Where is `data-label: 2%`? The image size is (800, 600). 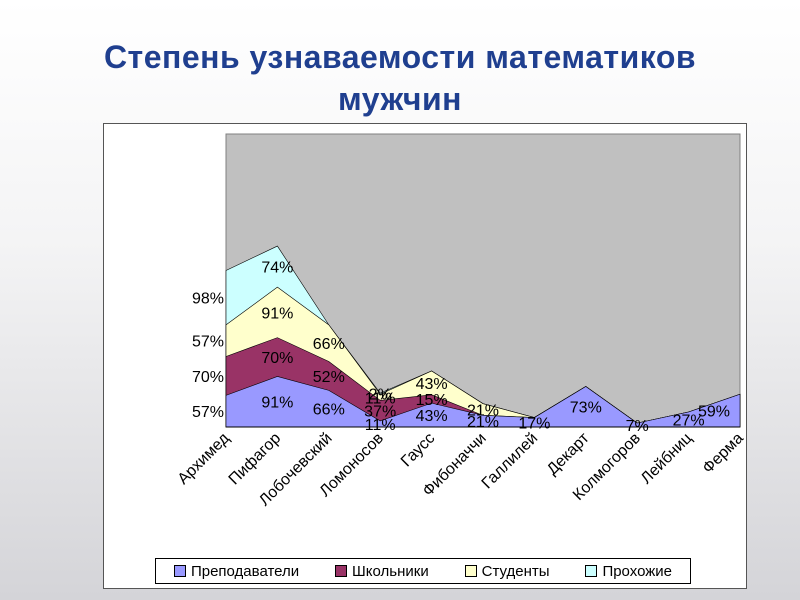 data-label: 2% is located at coordinates (380, 395).